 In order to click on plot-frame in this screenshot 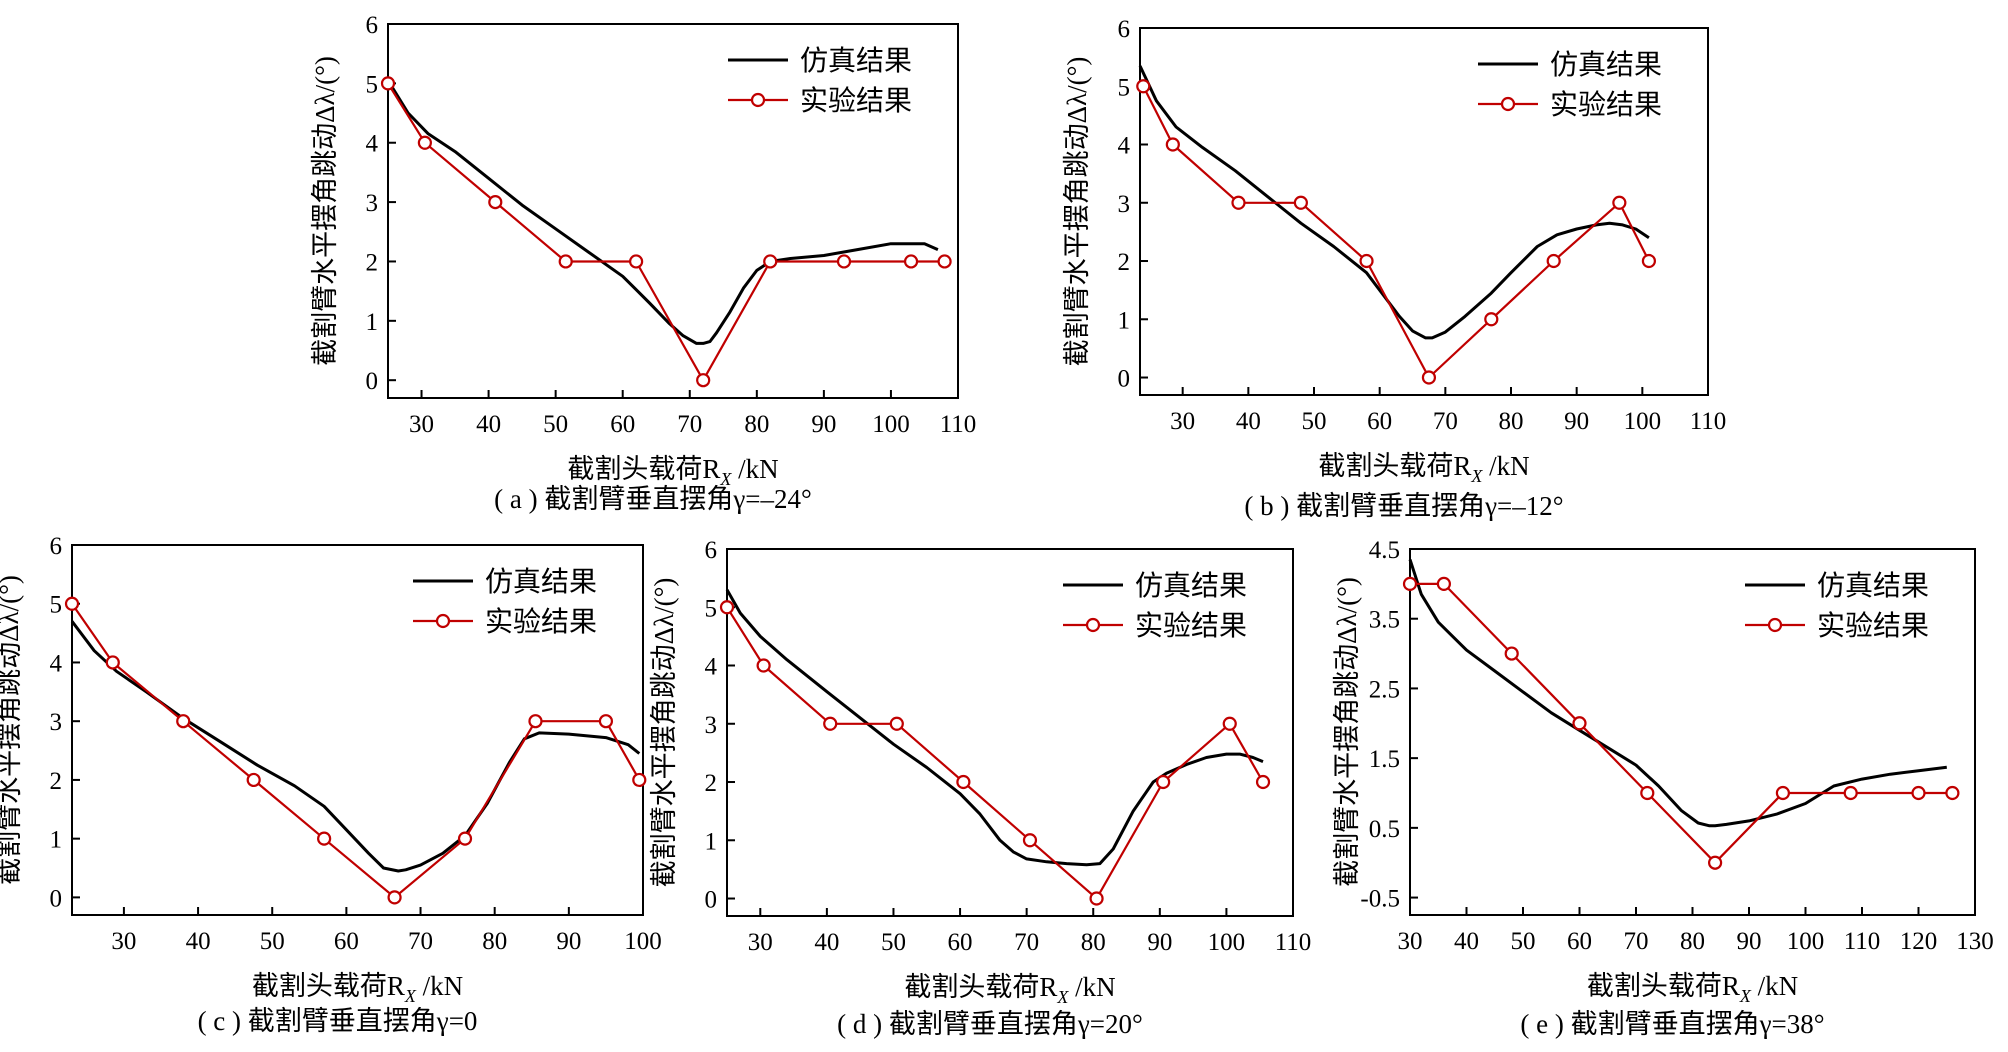, I will do `click(1010, 732)`.